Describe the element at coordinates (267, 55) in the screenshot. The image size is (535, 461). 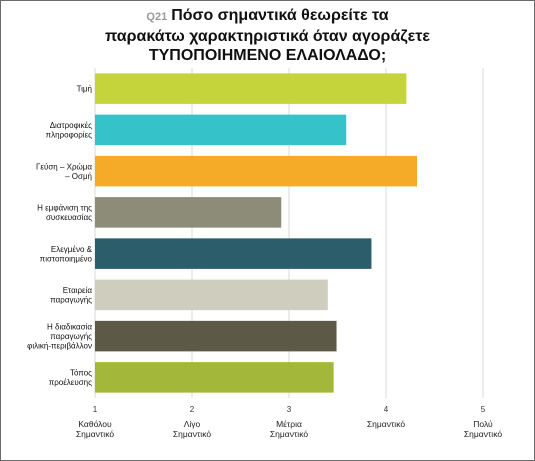
I see `title-line-3: ΤΥΠΟΠΟΙΗΜΕΝΟ ΕΛΑΙΟΛΑΔΟ;` at that location.